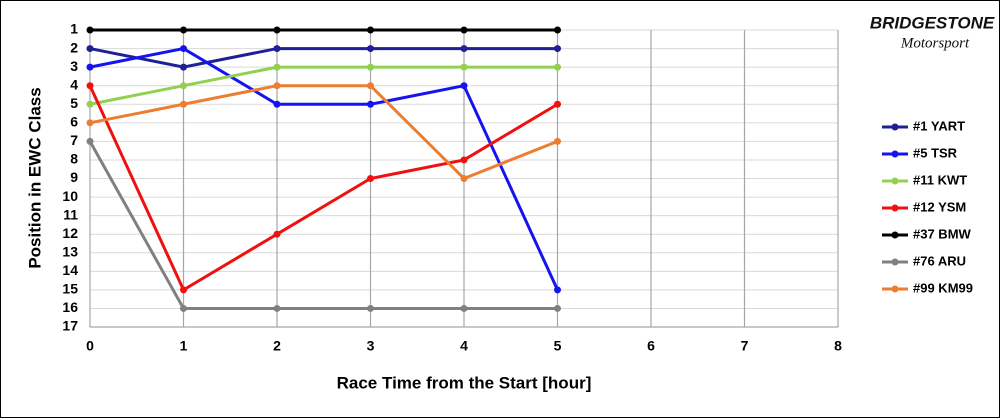 The height and width of the screenshot is (418, 1000). I want to click on legend-label: #99 KM99, so click(943, 287).